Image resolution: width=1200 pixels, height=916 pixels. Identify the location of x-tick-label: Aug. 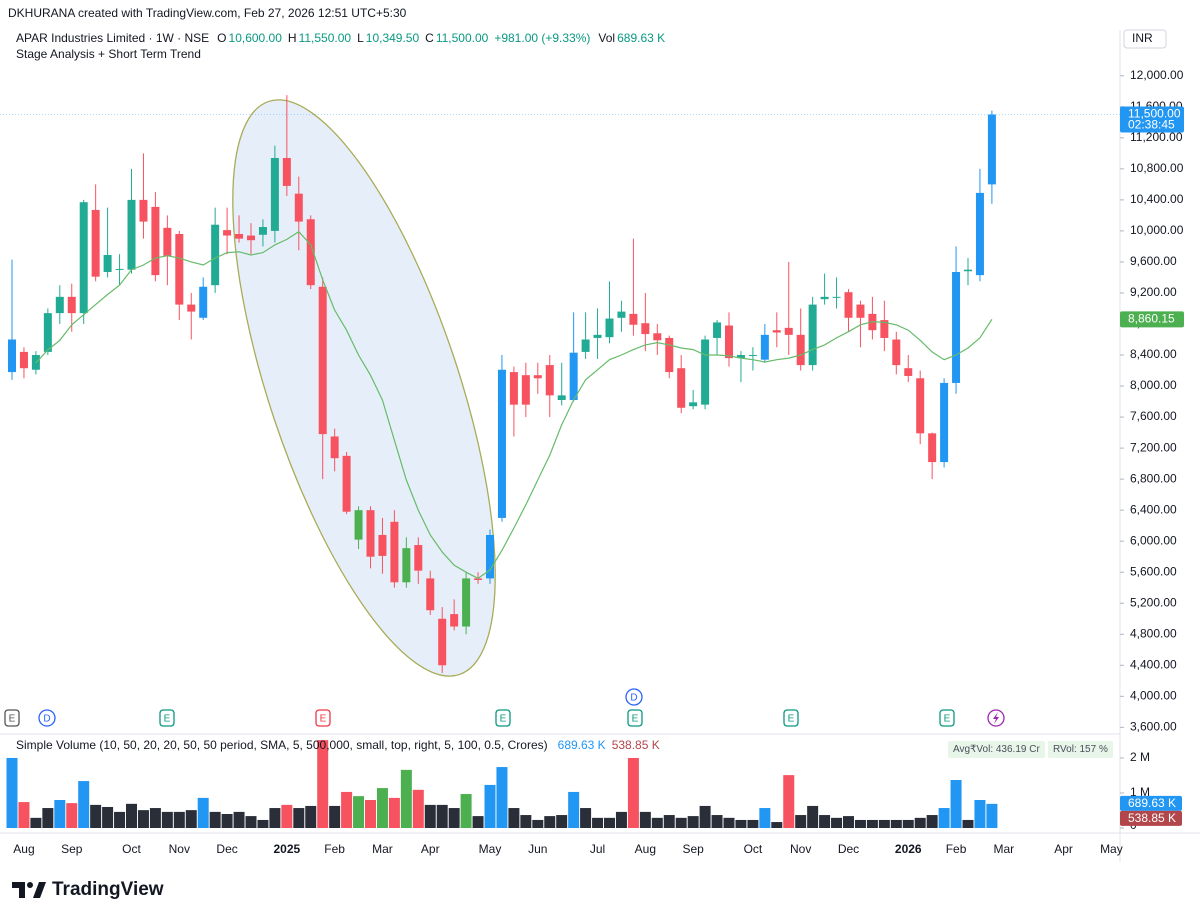
(645, 849).